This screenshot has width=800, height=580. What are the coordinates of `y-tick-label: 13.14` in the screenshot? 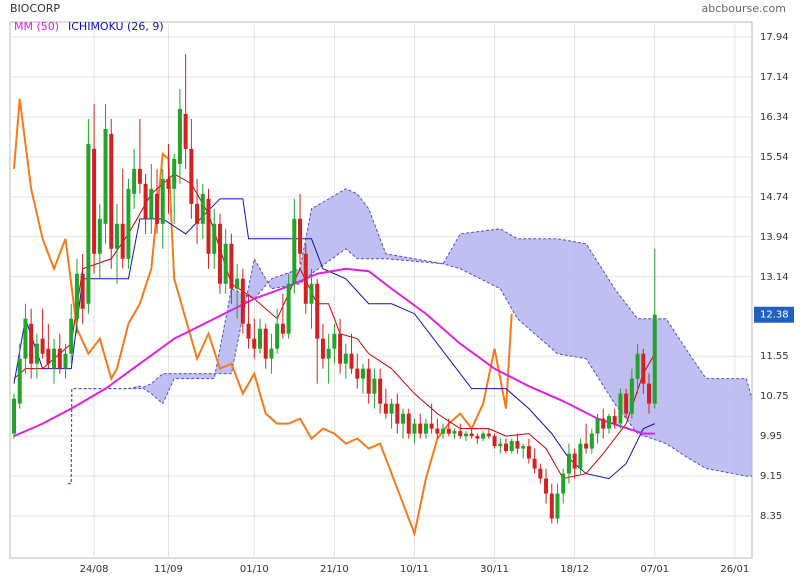 It's located at (774, 277).